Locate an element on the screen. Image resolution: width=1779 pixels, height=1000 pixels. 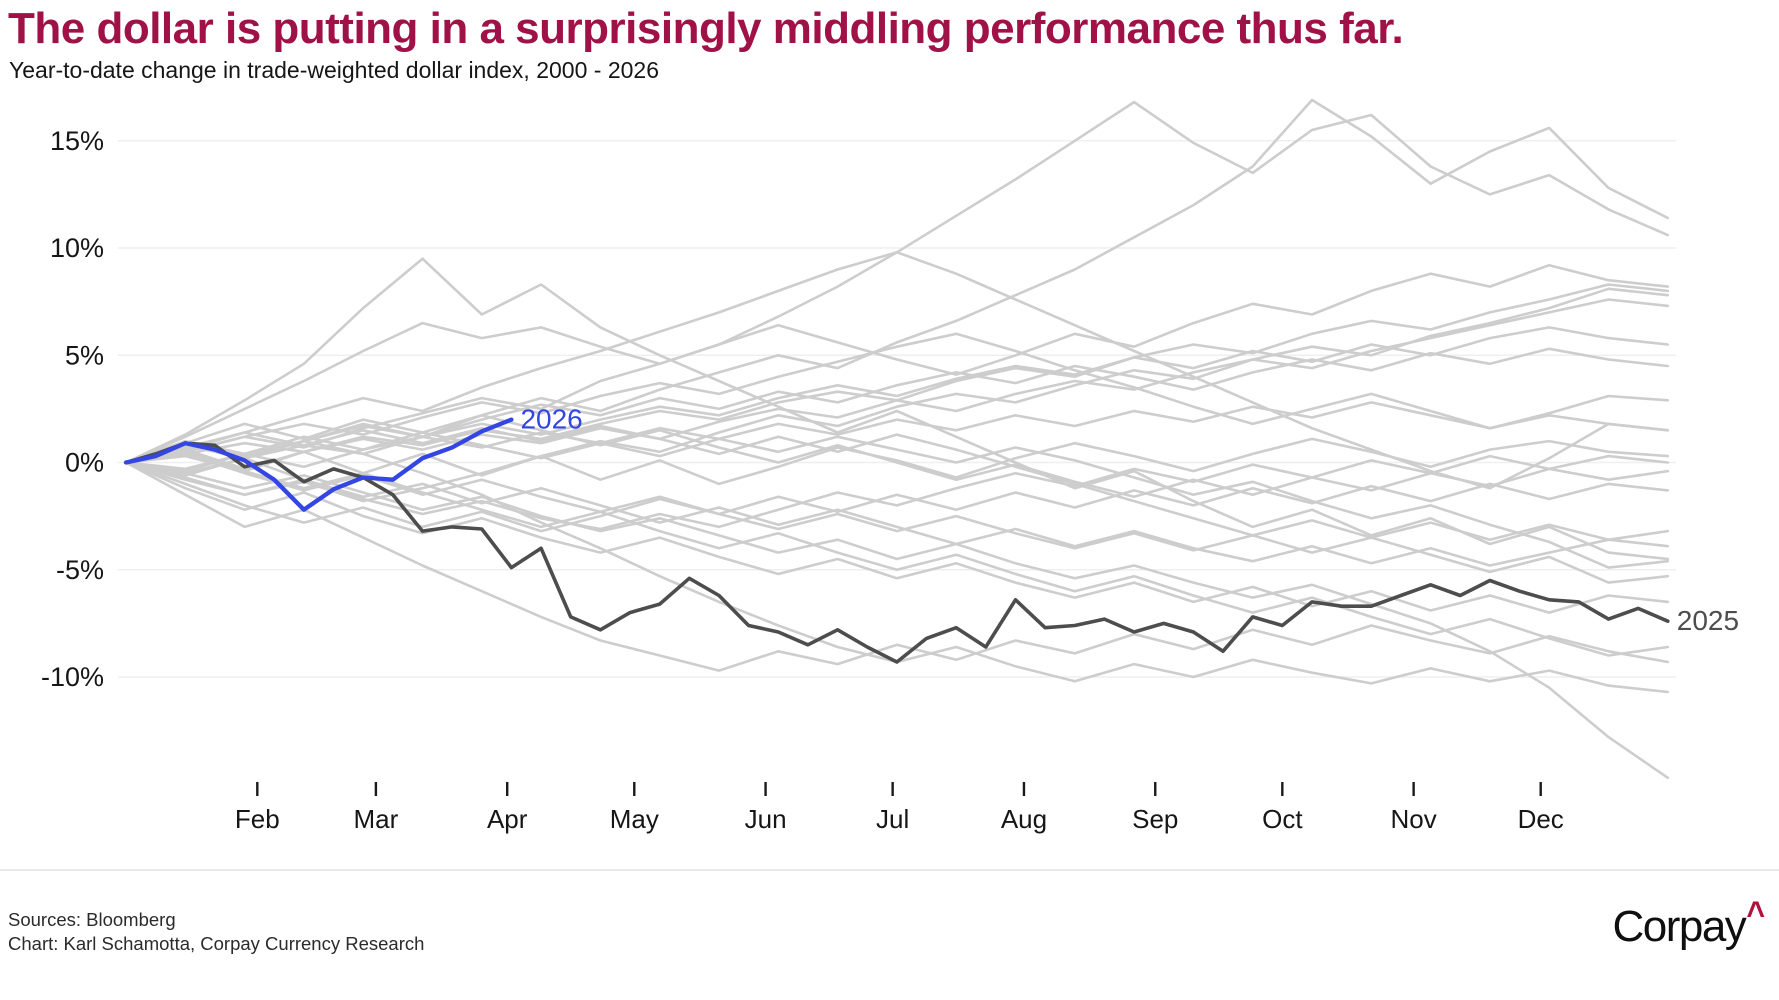
series-end-label-2026: 2026 is located at coordinates (551, 419).